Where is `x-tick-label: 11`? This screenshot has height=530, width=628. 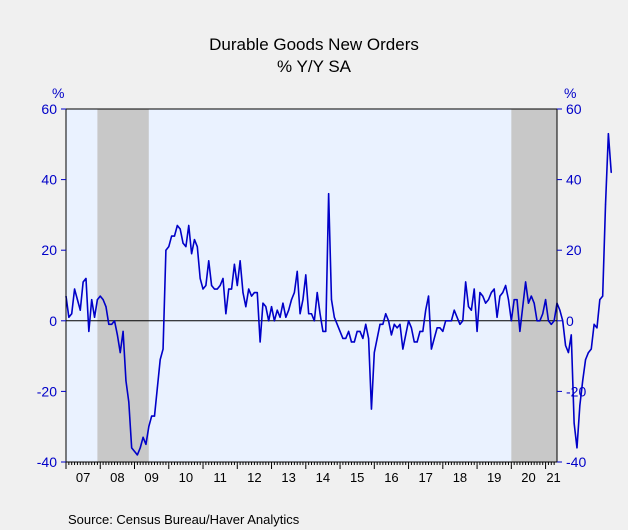
x-tick-label: 11 is located at coordinates (220, 477).